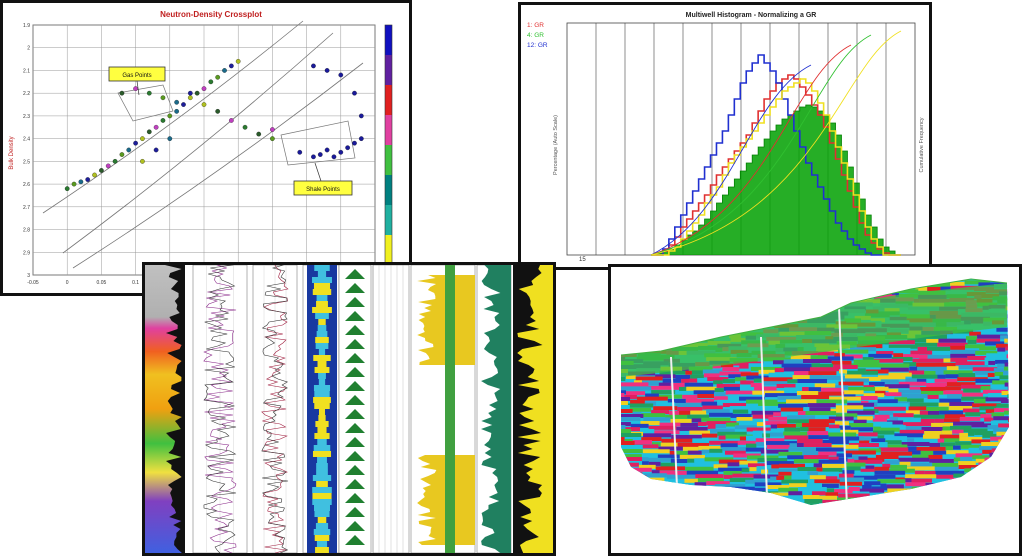 The height and width of the screenshot is (558, 1024). I want to click on log-curve, so click(275, 409).